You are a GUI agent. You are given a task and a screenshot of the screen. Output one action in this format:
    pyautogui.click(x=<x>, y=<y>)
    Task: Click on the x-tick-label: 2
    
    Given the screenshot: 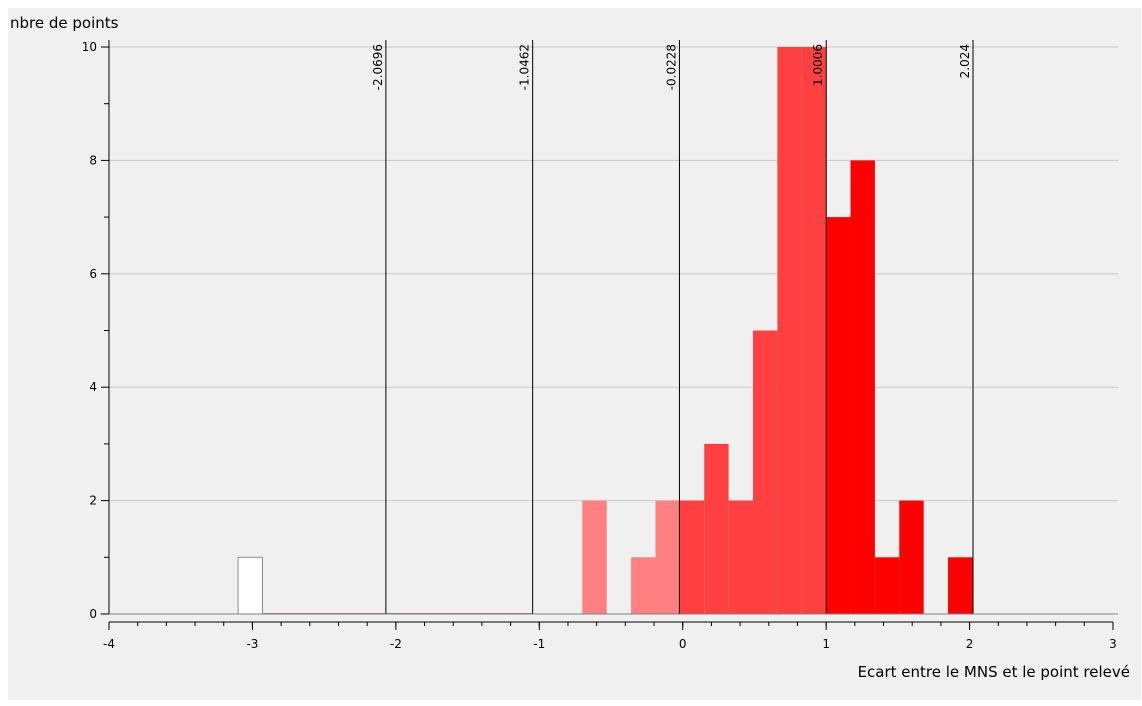 What is the action you would take?
    pyautogui.click(x=970, y=644)
    